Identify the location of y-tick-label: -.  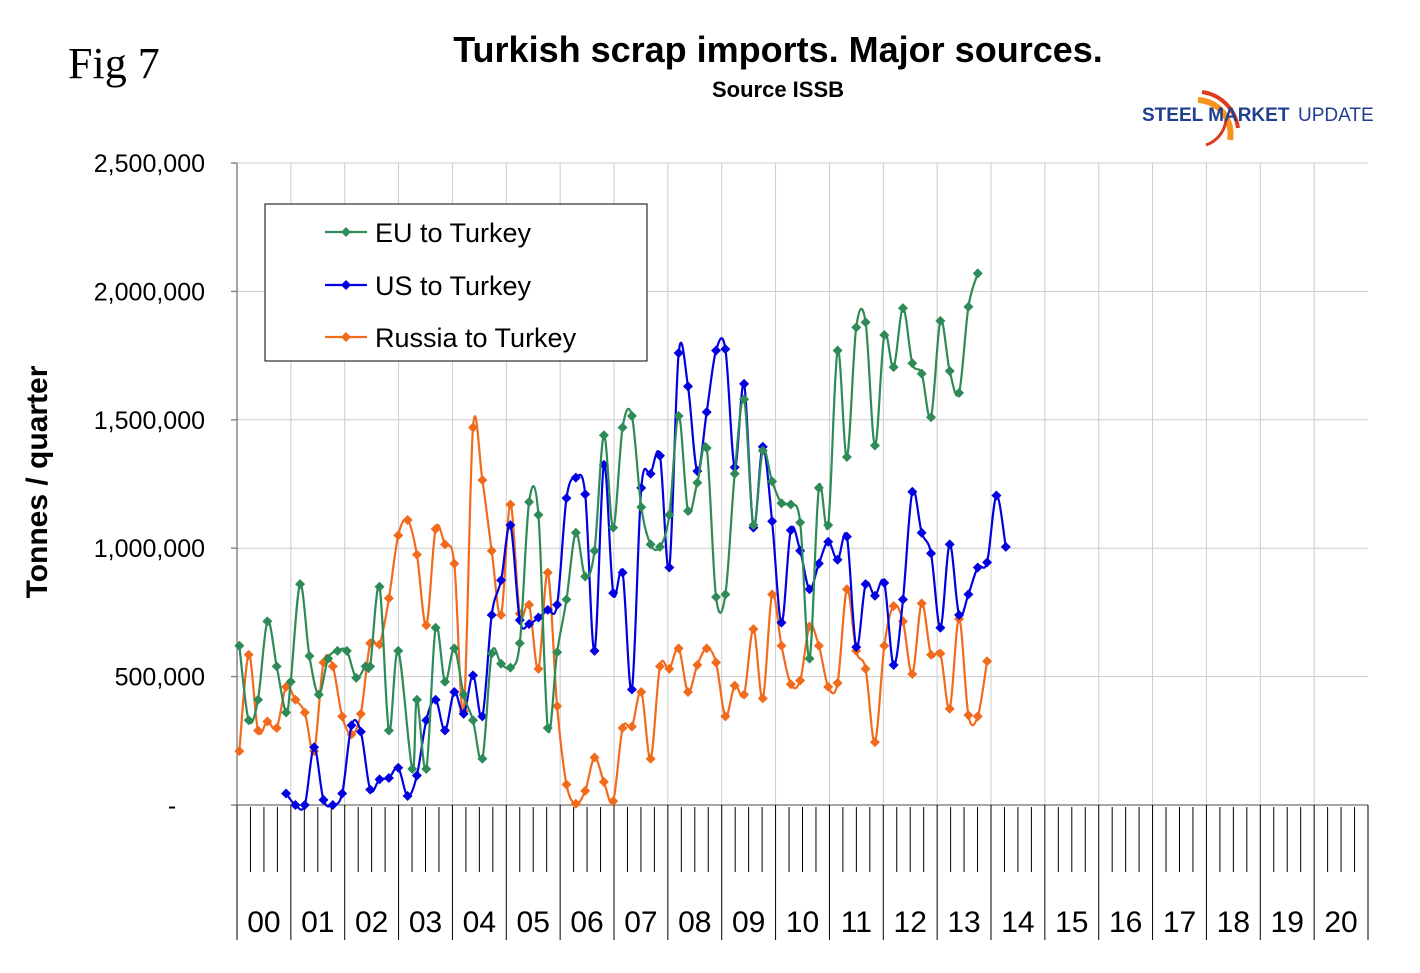
(172, 806).